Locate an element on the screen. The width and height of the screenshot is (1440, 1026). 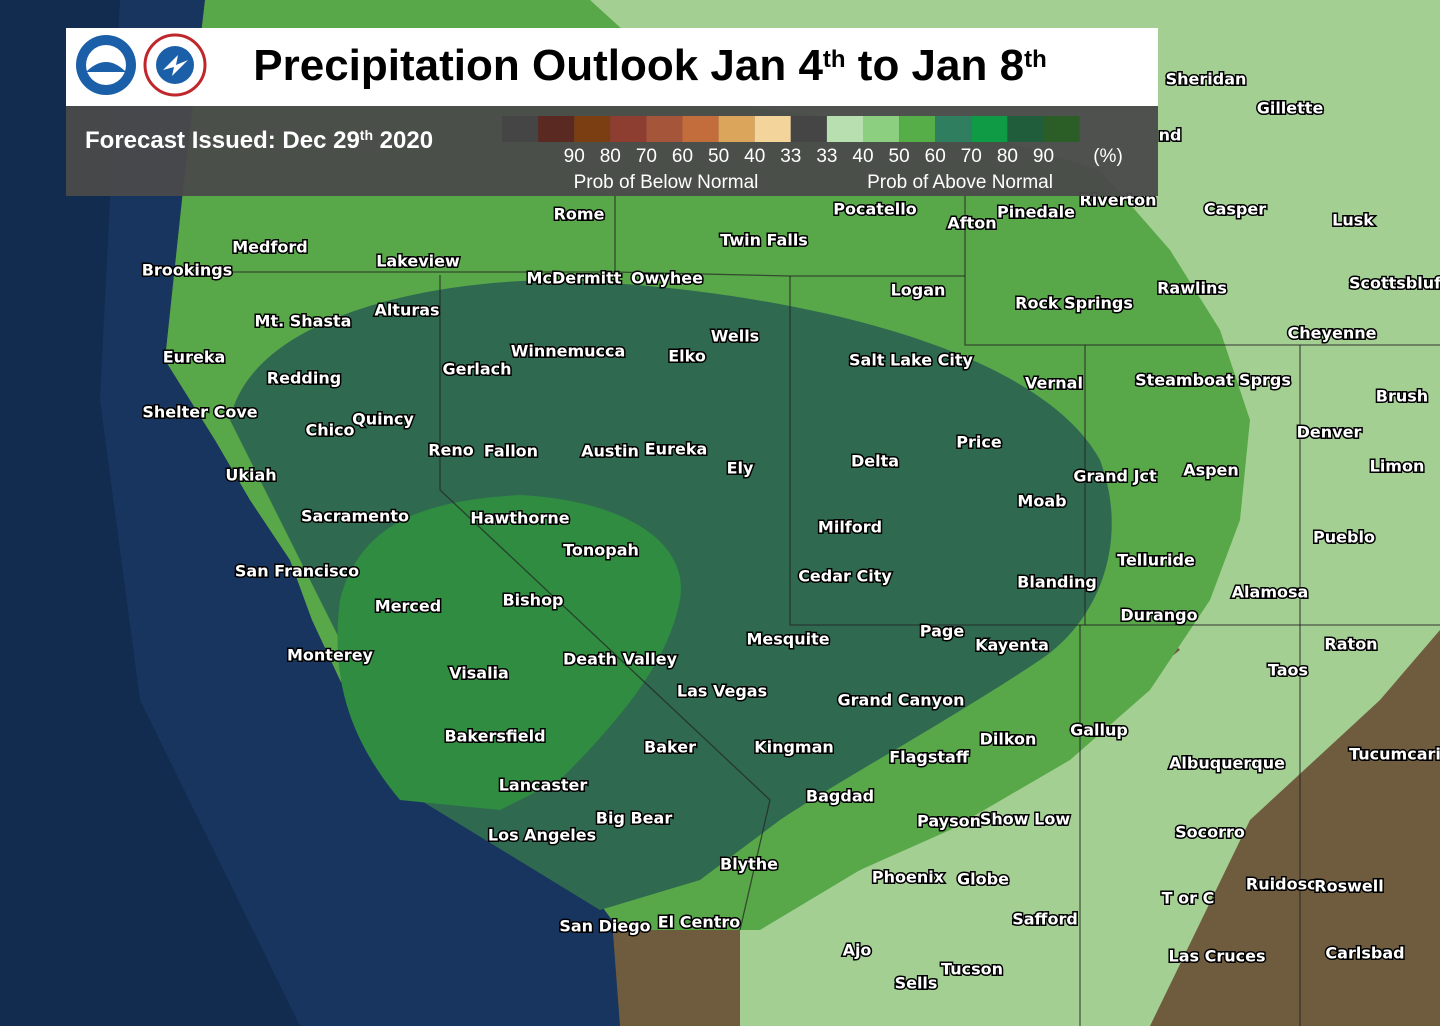
place-label: Brookings is located at coordinates (187, 270).